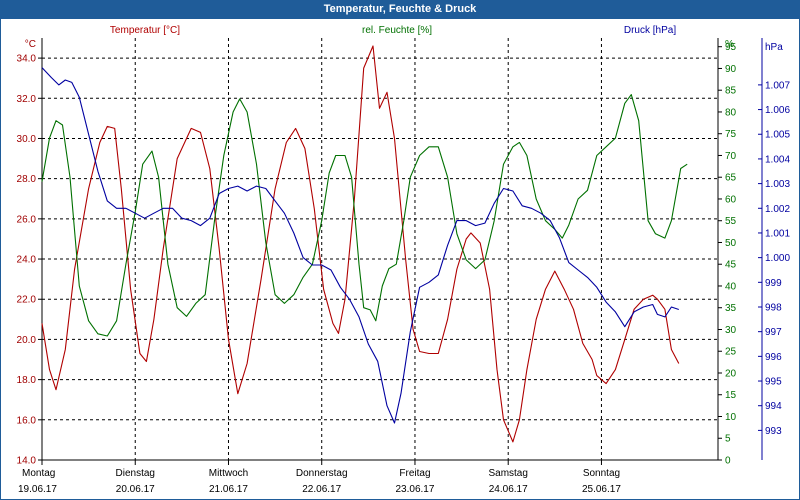 The width and height of the screenshot is (800, 500). I want to click on humidity-tick-label: 15, so click(731, 395).